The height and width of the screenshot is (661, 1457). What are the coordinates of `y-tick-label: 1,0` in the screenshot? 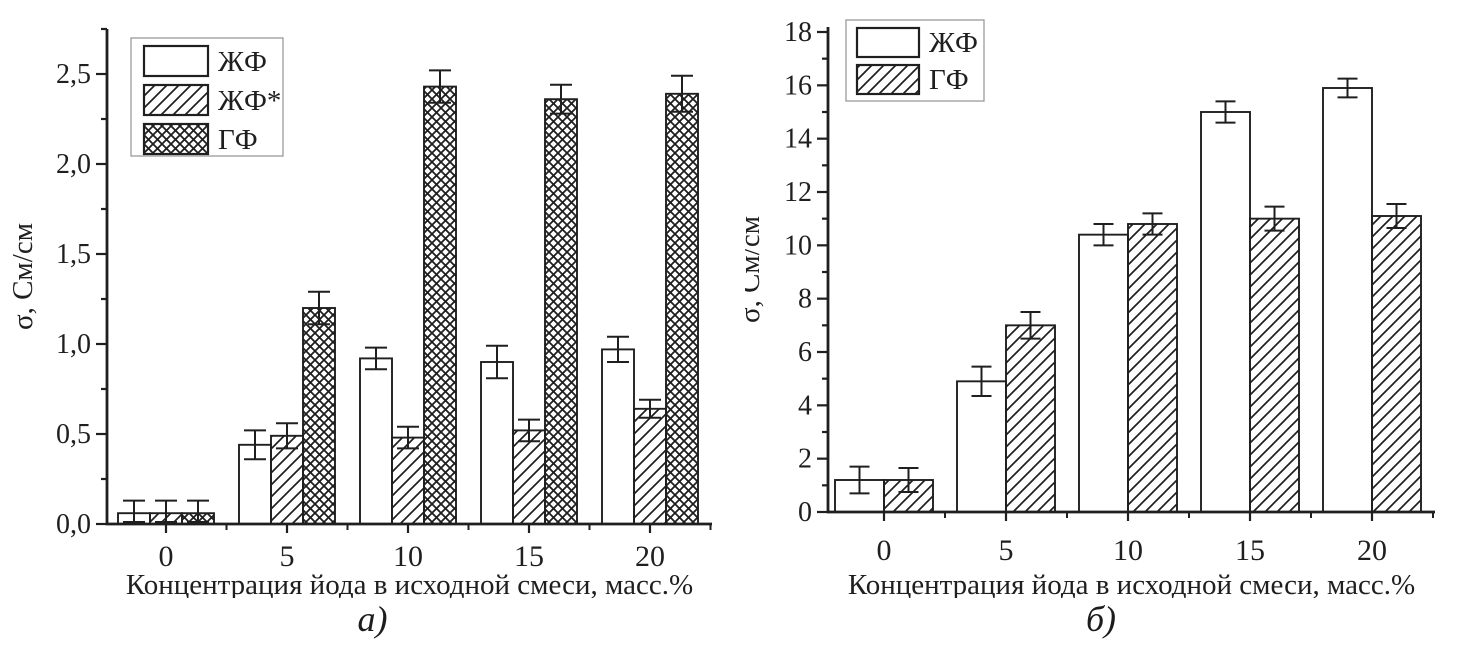 It's located at (73, 344).